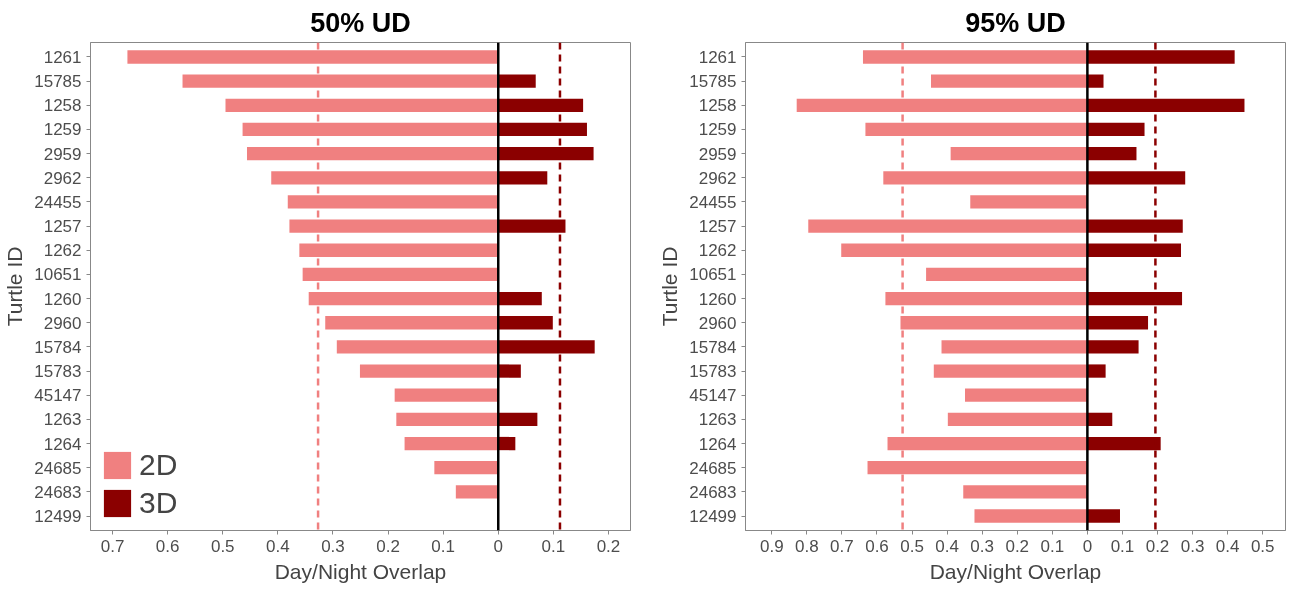 The width and height of the screenshot is (1310, 590). What do you see at coordinates (771, 546) in the screenshot?
I see `x-tick-label: 0.9` at bounding box center [771, 546].